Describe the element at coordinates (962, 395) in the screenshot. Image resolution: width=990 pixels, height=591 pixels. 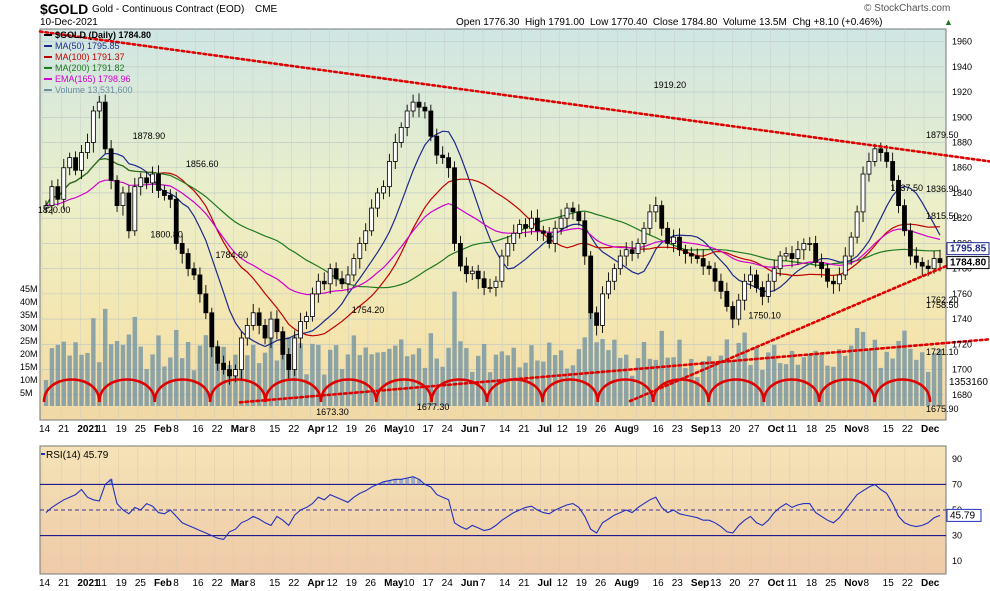
I see `price-tick-label: 1680` at that location.